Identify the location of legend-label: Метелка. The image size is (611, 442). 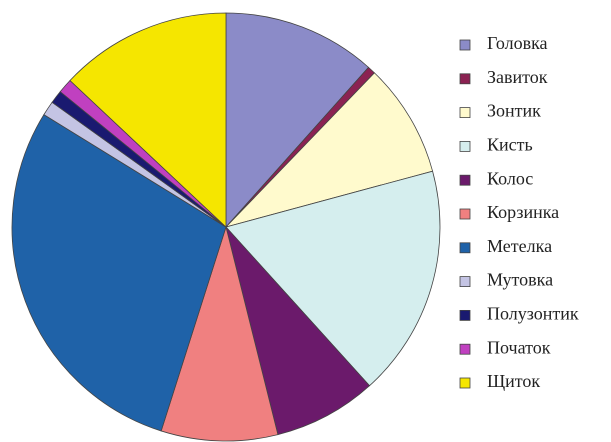
(519, 246).